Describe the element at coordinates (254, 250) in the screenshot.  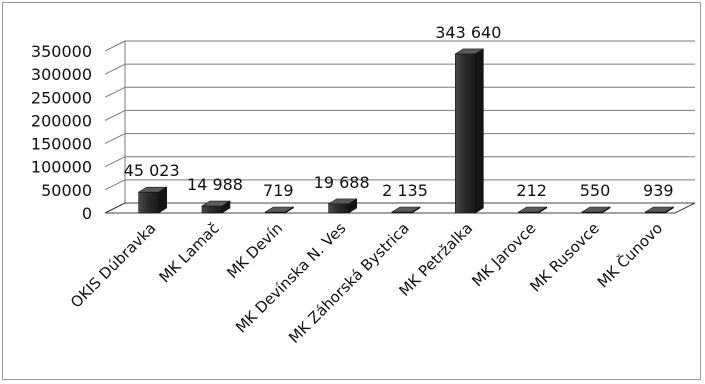
I see `category-label: MK Devín` at that location.